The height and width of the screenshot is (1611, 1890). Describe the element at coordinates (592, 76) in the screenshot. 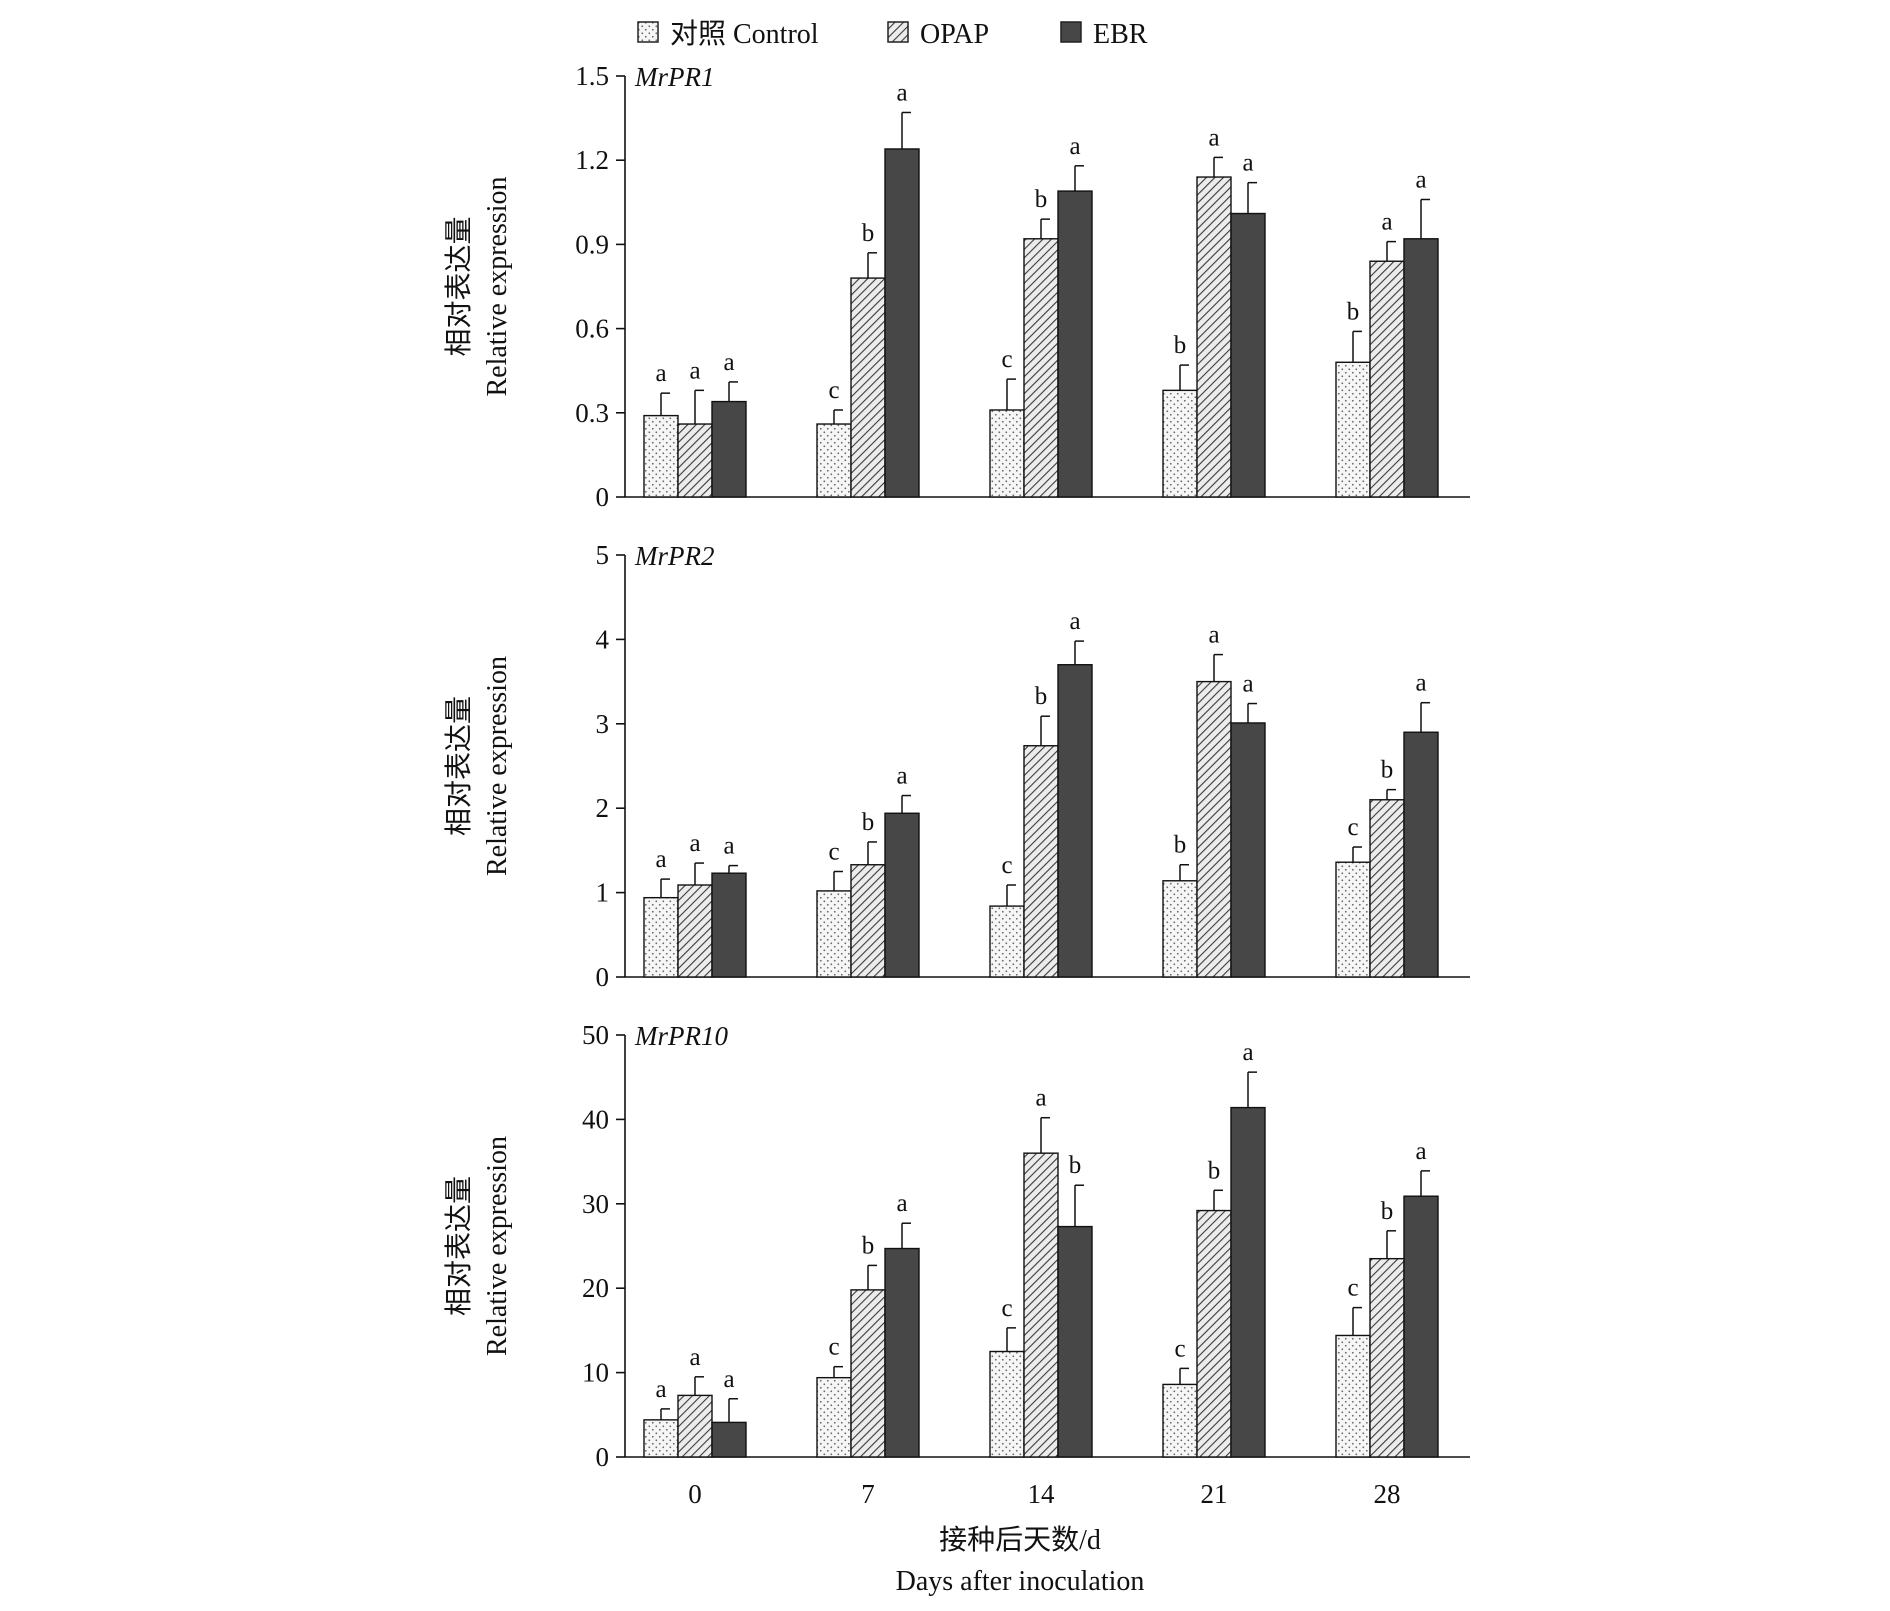

I see `y-tick-label: 1.5` at that location.